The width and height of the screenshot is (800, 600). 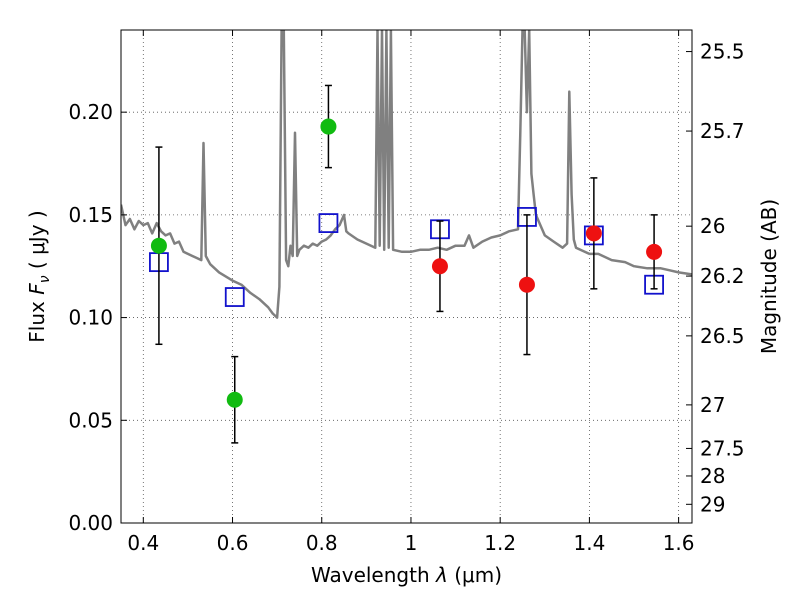 What do you see at coordinates (679, 543) in the screenshot?
I see `x-tick-label: 1.6` at bounding box center [679, 543].